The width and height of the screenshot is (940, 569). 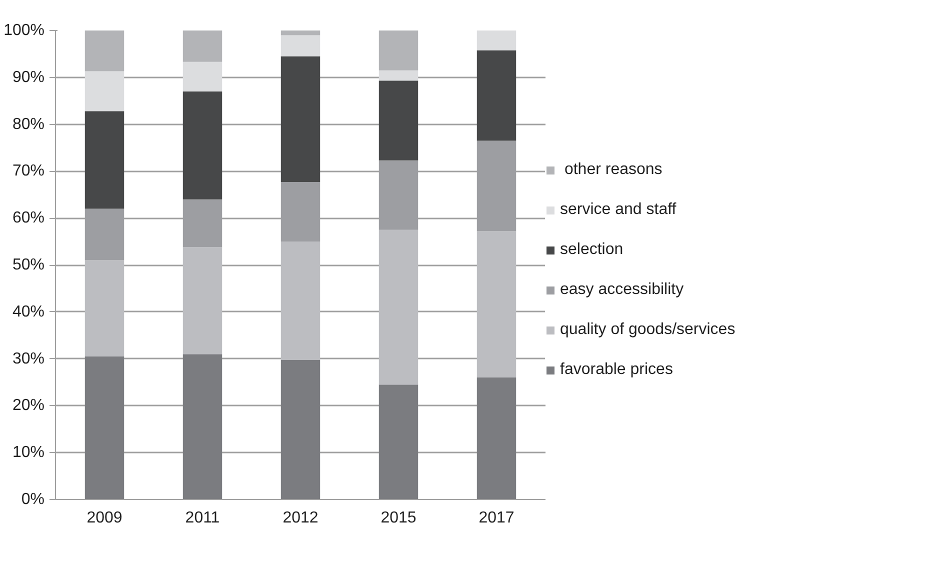 What do you see at coordinates (28, 218) in the screenshot?
I see `y-tick-label: 60%` at bounding box center [28, 218].